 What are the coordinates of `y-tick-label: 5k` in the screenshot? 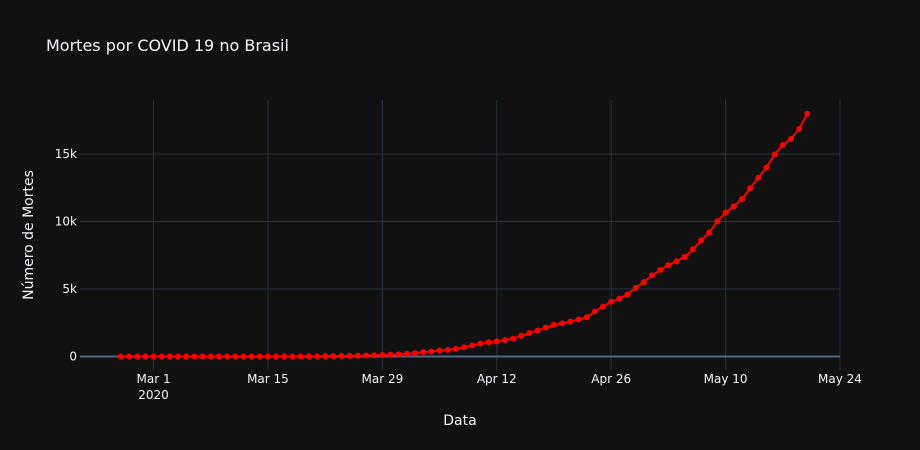 It's located at (69, 289).